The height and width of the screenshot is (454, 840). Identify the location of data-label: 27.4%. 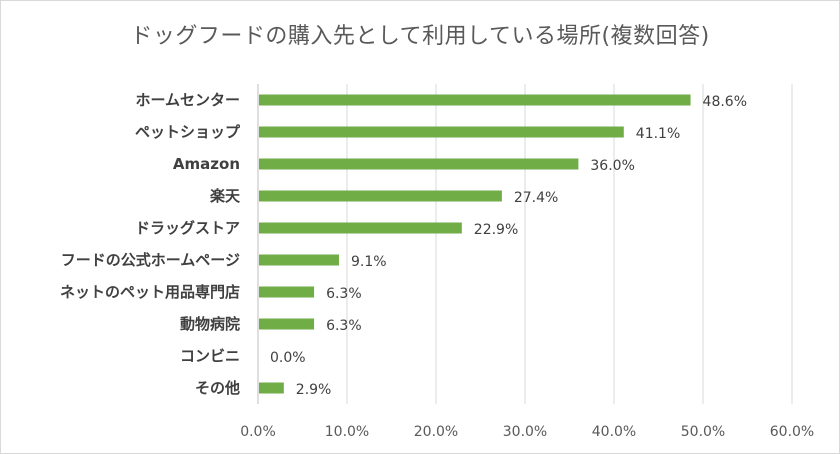
(536, 198).